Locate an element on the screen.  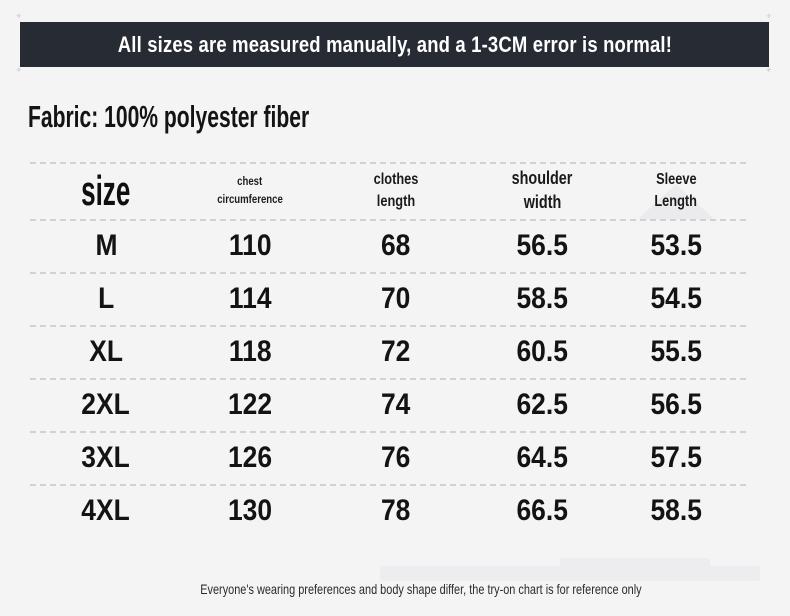
value-cell: 64.5 is located at coordinates (542, 457).